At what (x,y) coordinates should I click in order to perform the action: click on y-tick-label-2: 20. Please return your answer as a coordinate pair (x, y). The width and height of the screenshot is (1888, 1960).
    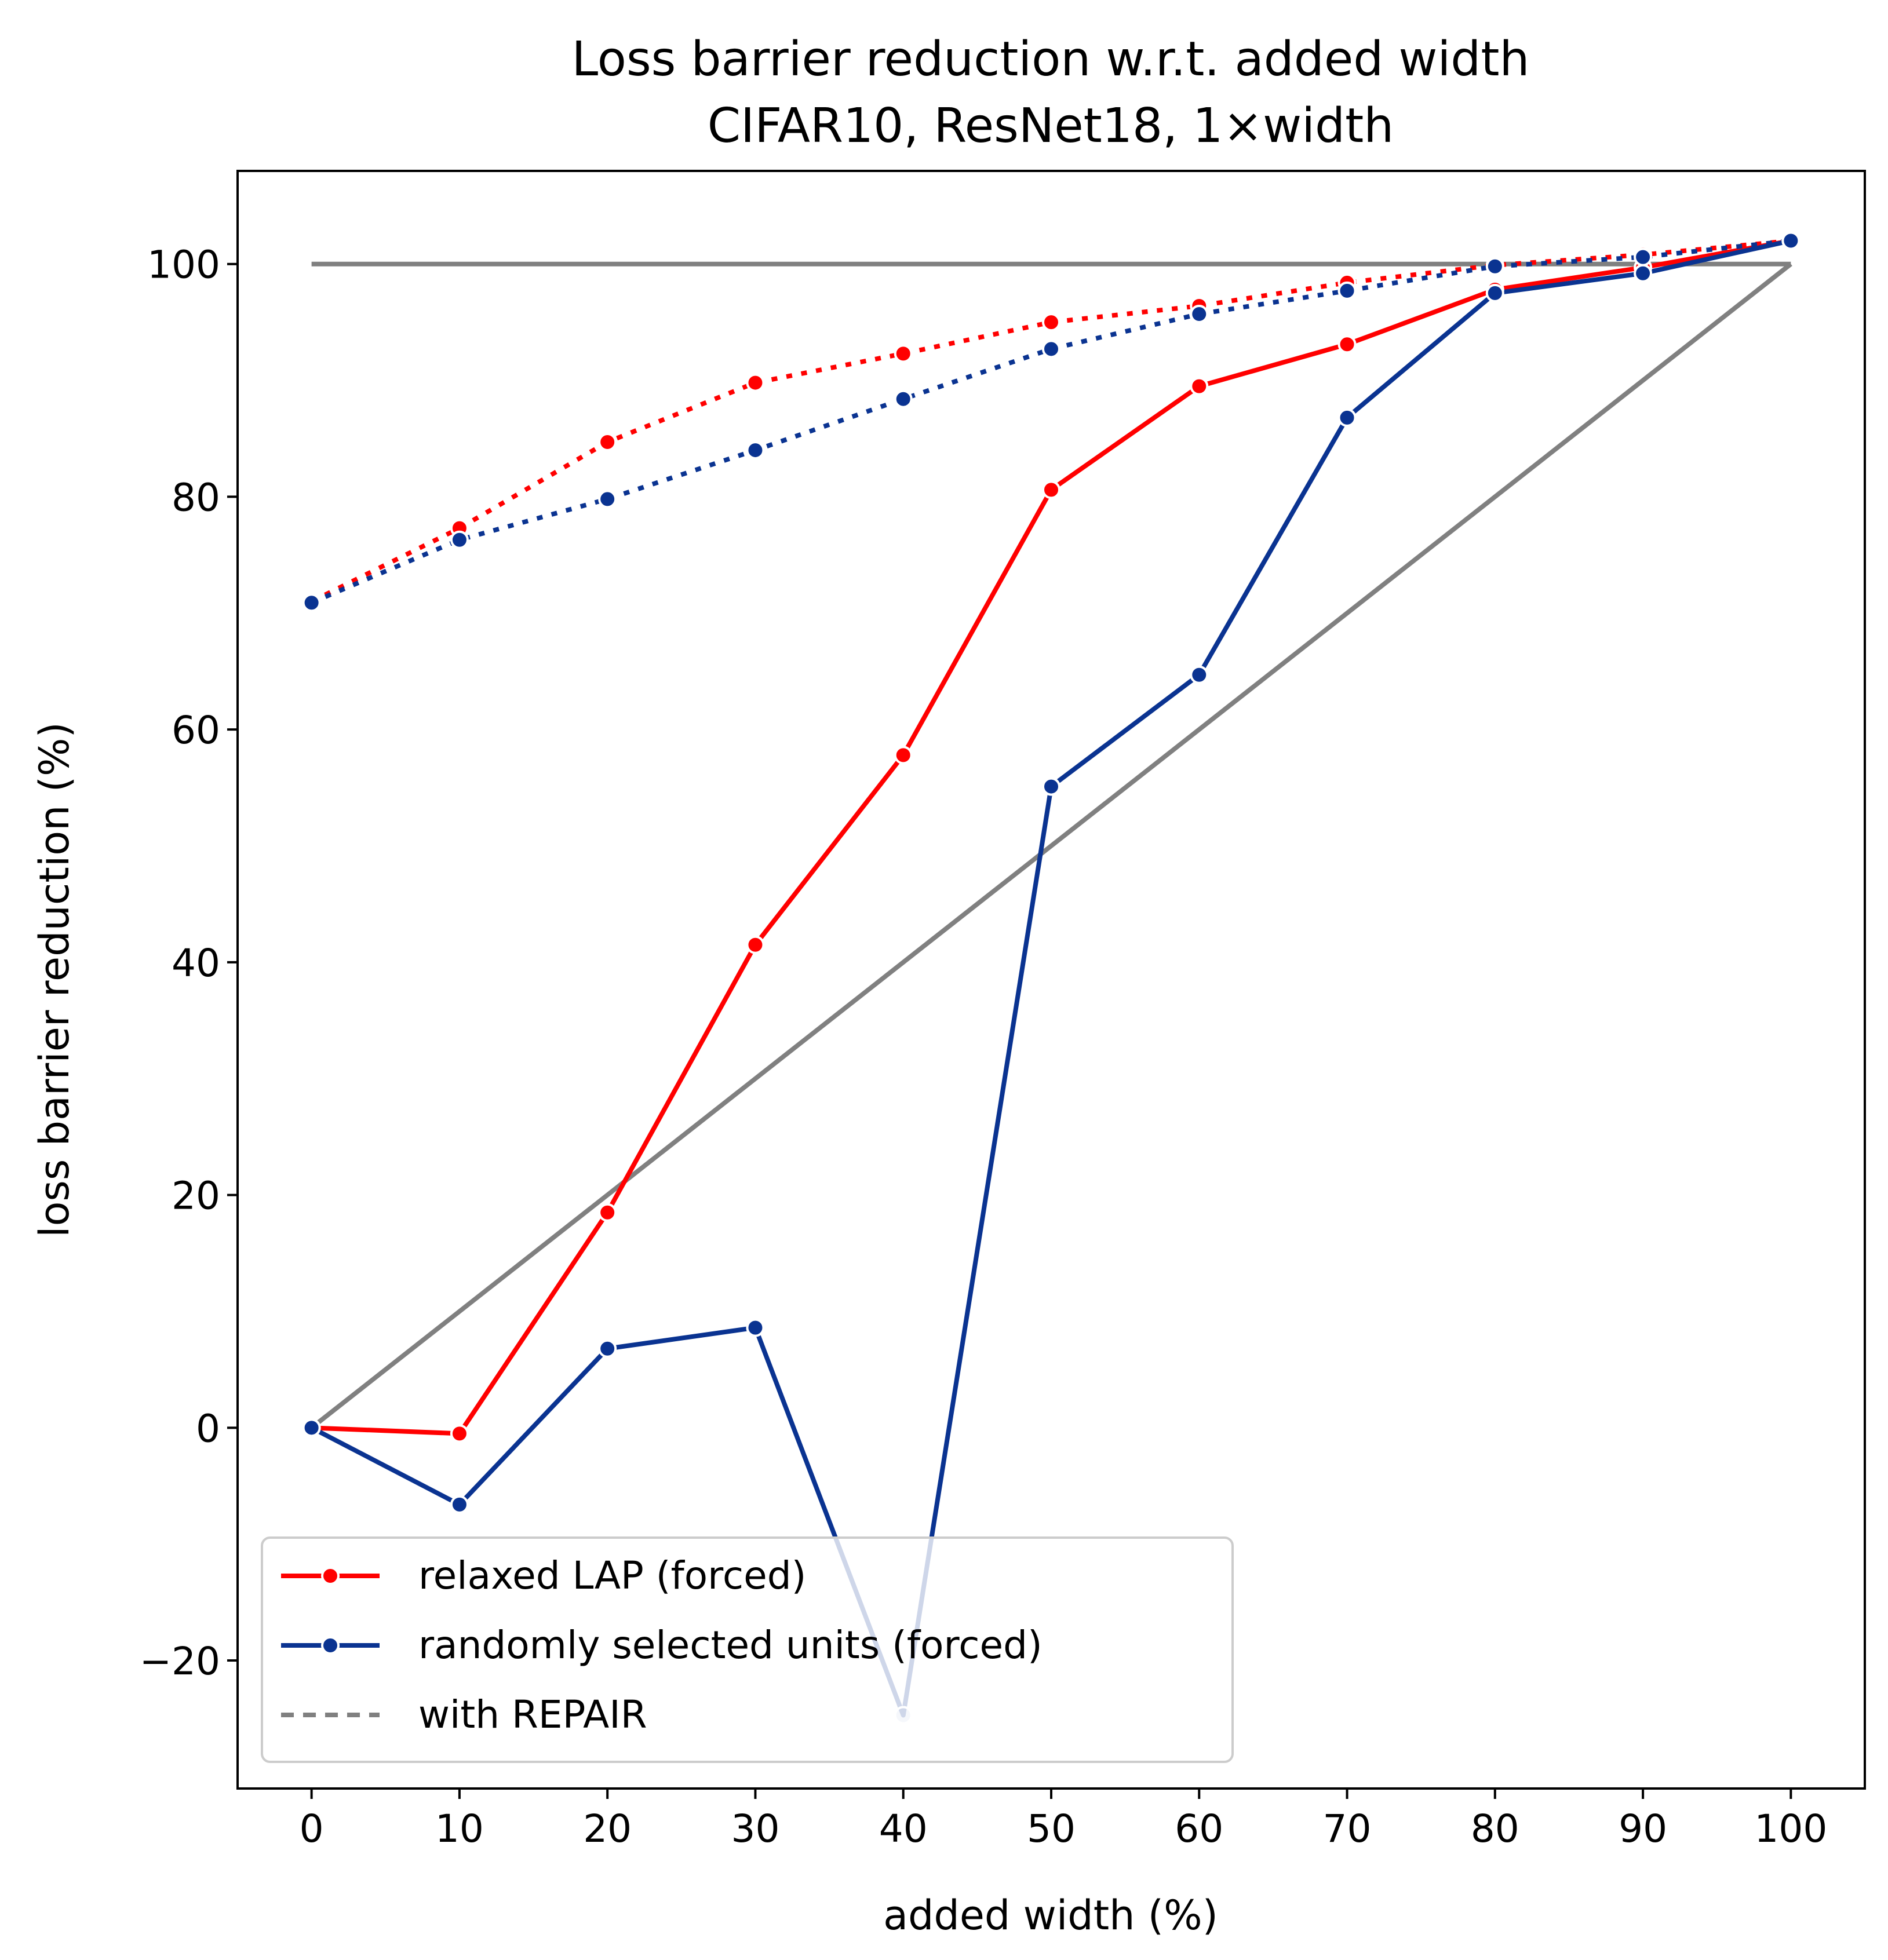
    Looking at the image, I should click on (196, 1196).